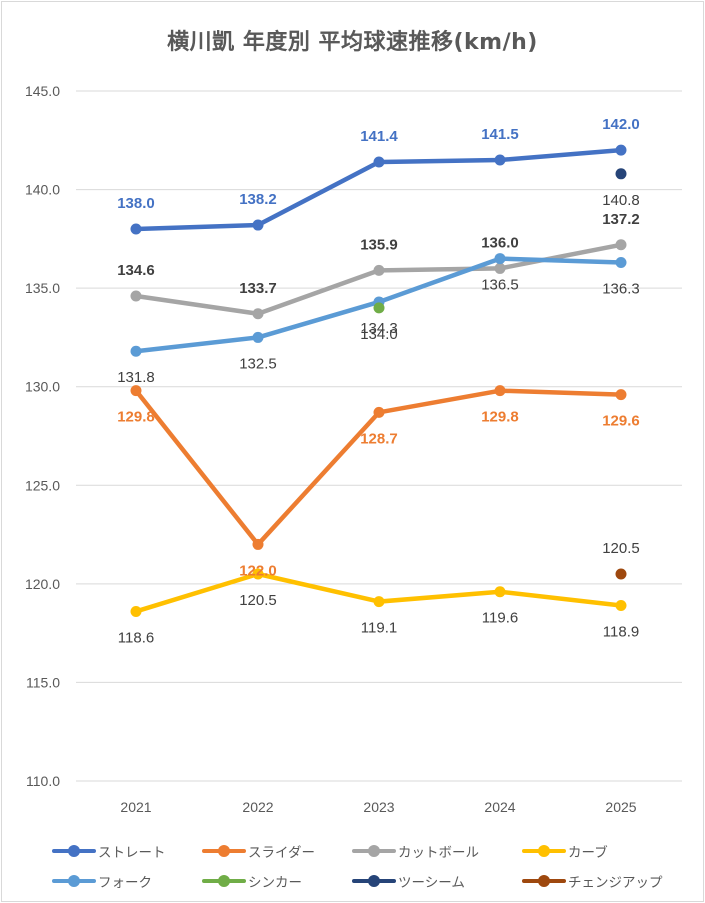 This screenshot has width=705, height=903. What do you see at coordinates (136, 637) in the screenshot?
I see `data-label: 118.6` at bounding box center [136, 637].